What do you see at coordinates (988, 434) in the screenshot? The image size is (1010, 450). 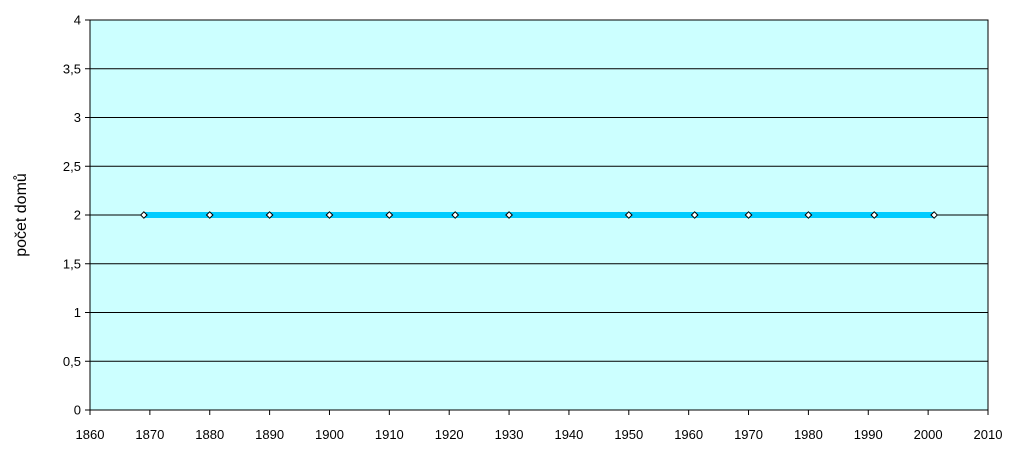 I see `x-tick-label: 2010` at bounding box center [988, 434].